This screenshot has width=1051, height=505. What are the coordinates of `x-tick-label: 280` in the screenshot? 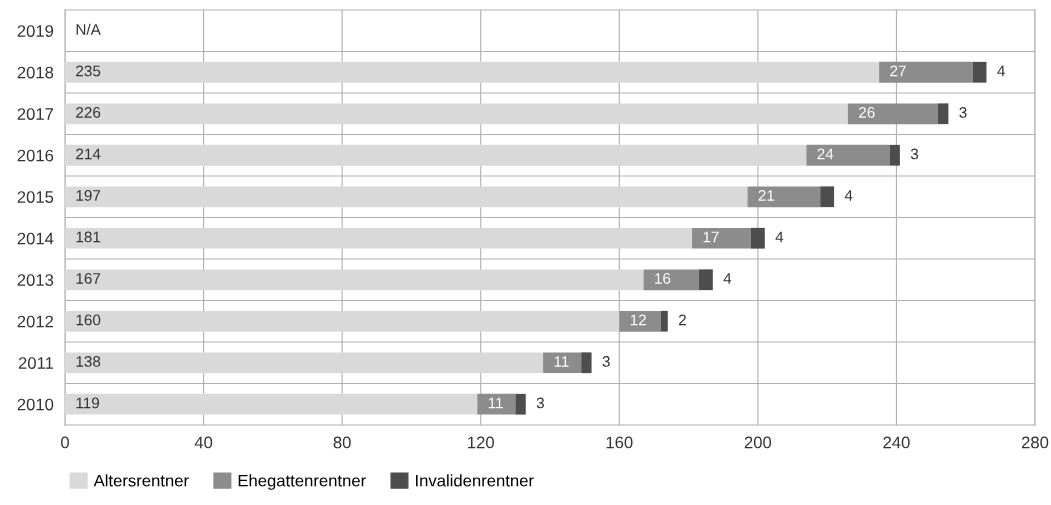 It's located at (1035, 442).